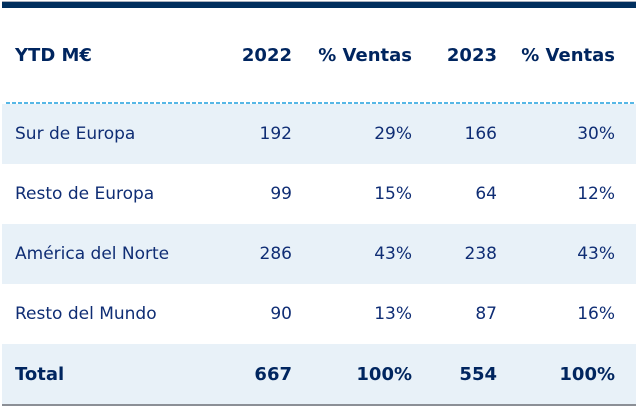 The height and width of the screenshot is (407, 638). I want to click on table-row-total: Total 667 100% 554 100%, so click(319, 374).